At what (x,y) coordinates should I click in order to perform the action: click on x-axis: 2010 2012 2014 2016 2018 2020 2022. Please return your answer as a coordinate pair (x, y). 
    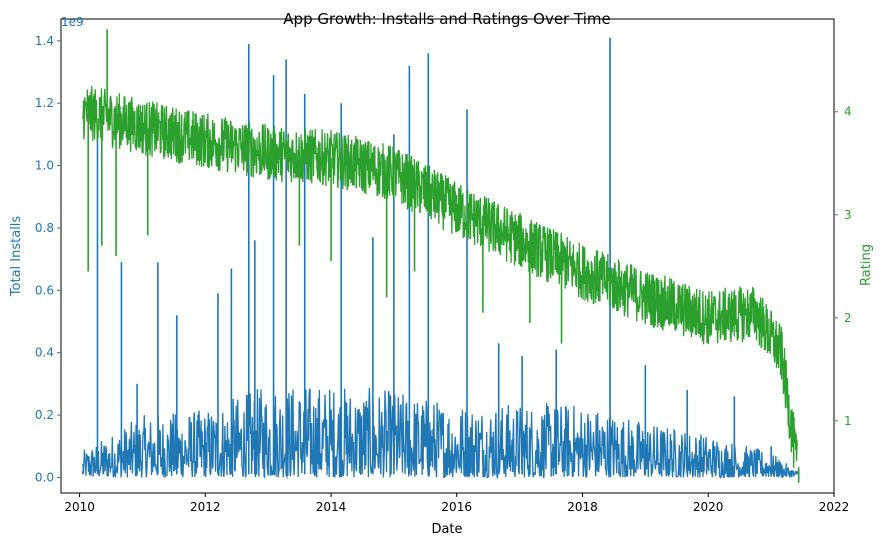
    Looking at the image, I should click on (456, 503).